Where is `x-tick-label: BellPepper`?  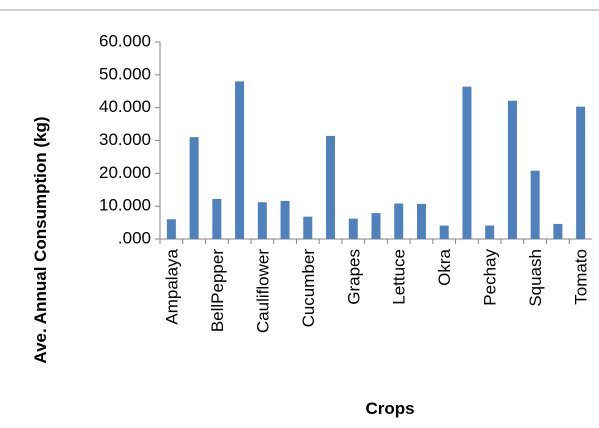 x-tick-label: BellPepper is located at coordinates (217, 291).